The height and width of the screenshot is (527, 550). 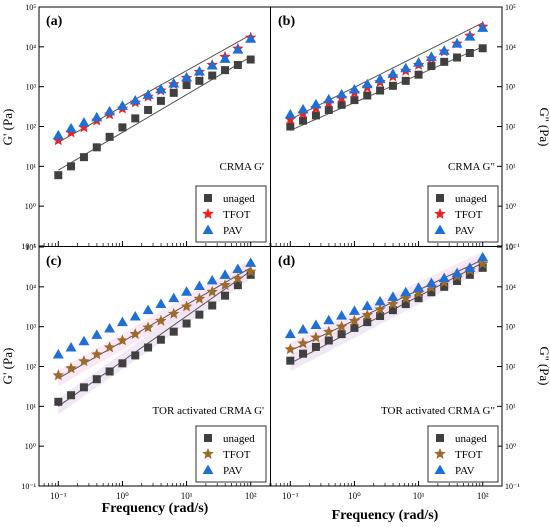 What do you see at coordinates (543, 366) in the screenshot?
I see `ylabel-d: G'' (Pa)` at bounding box center [543, 366].